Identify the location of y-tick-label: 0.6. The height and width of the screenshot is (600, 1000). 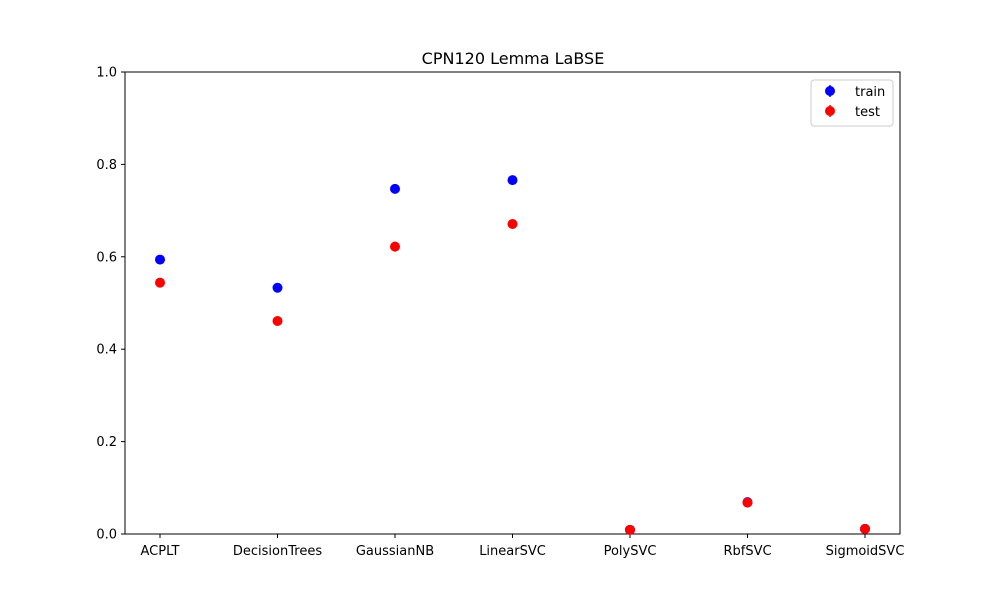
(106, 257).